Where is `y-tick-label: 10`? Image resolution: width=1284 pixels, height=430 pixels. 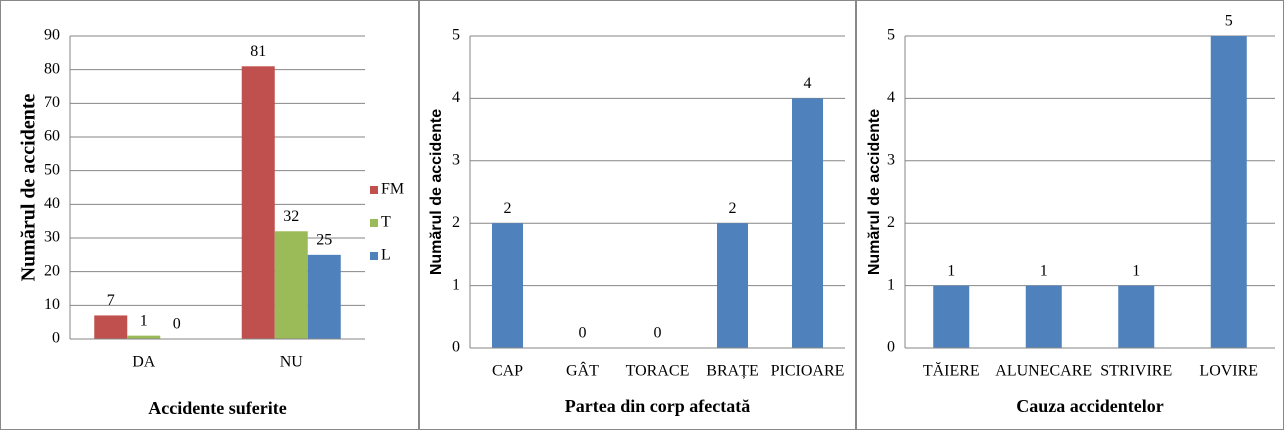 y-tick-label: 10 is located at coordinates (52, 304).